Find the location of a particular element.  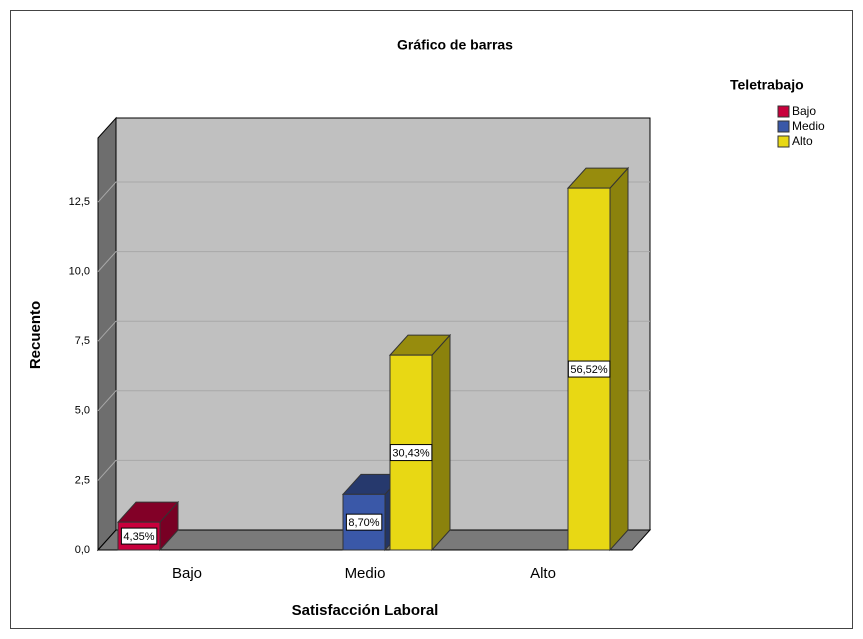

data-label-text: 30,43% is located at coordinates (411, 453).